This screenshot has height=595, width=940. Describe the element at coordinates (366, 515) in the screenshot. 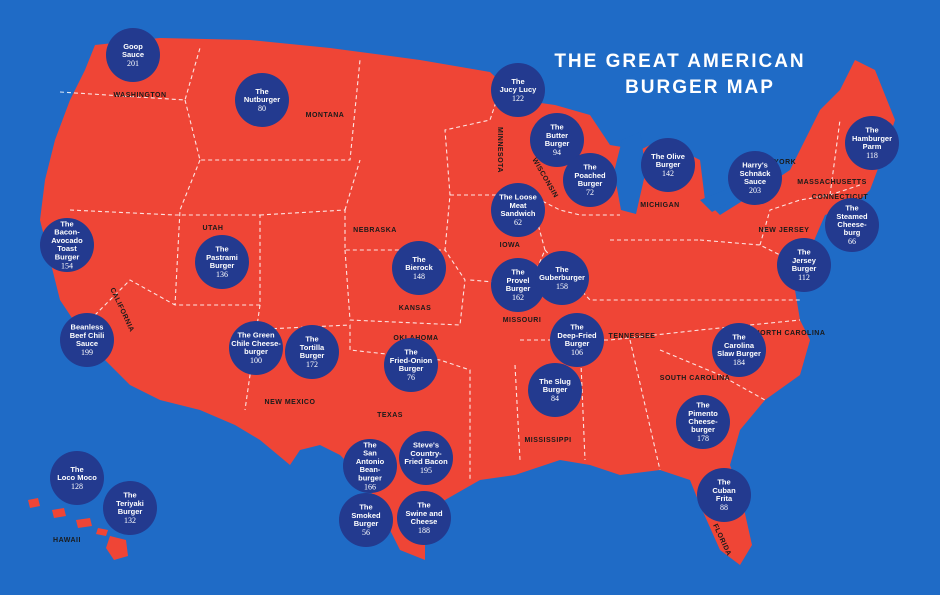

I see `burger-name: Smoked` at that location.